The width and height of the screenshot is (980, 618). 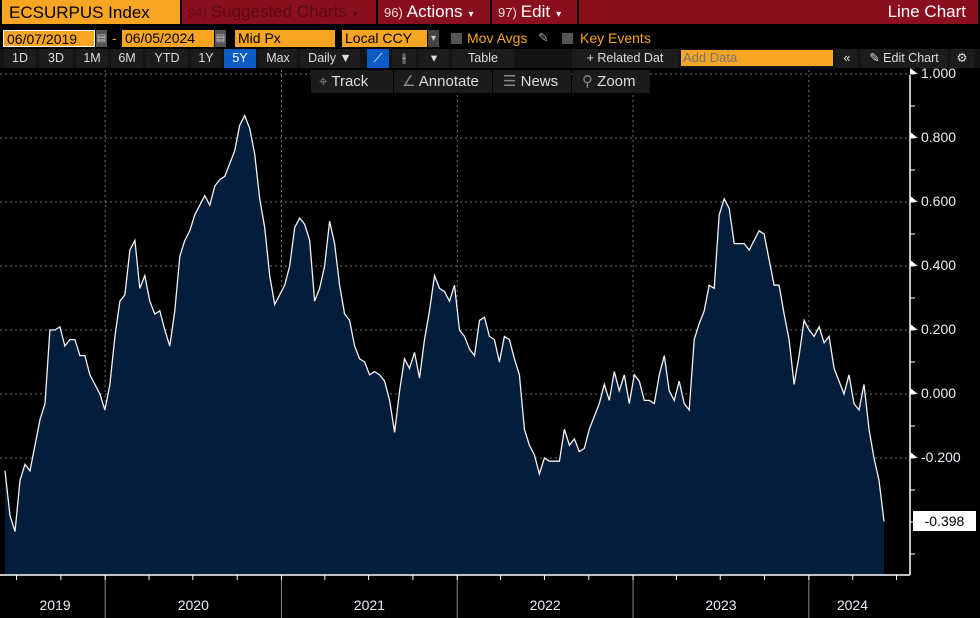 I want to click on actions-menu: 96) Actions ▾, so click(x=434, y=12).